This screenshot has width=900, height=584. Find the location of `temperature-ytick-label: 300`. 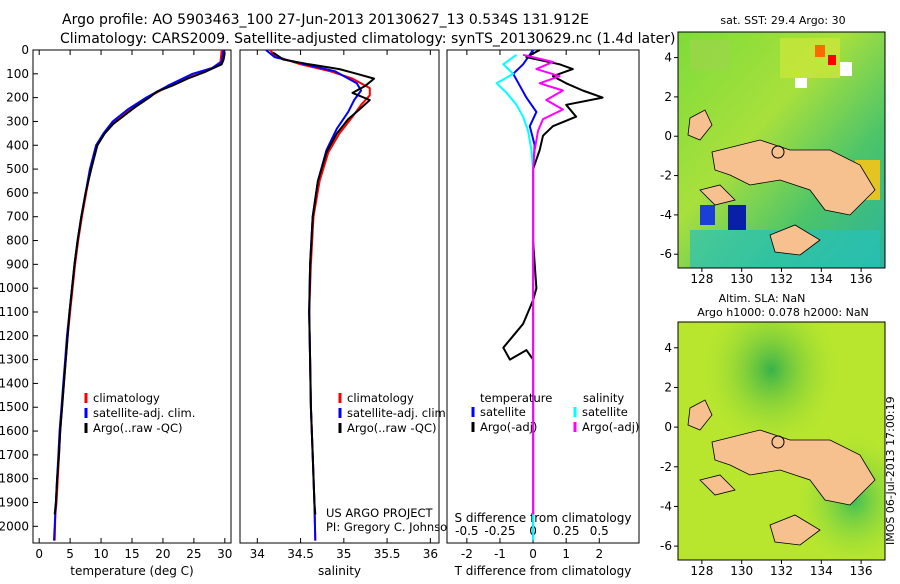

temperature-ytick-label: 300 is located at coordinates (17, 121).